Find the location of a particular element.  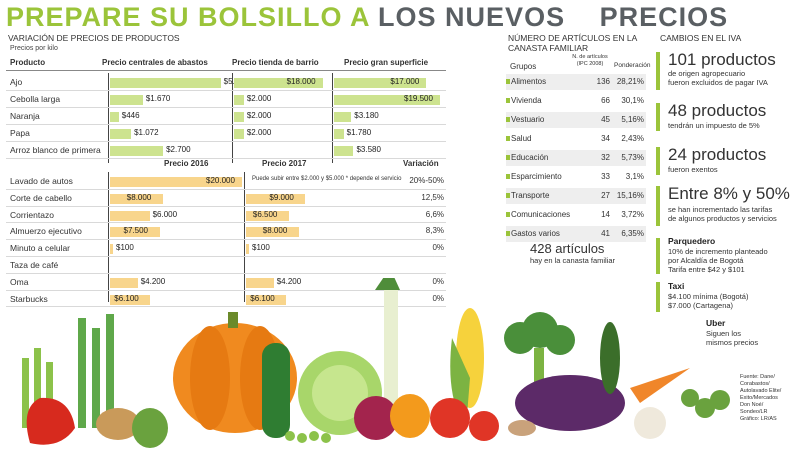

group-count: 14 is located at coordinates (605, 214).